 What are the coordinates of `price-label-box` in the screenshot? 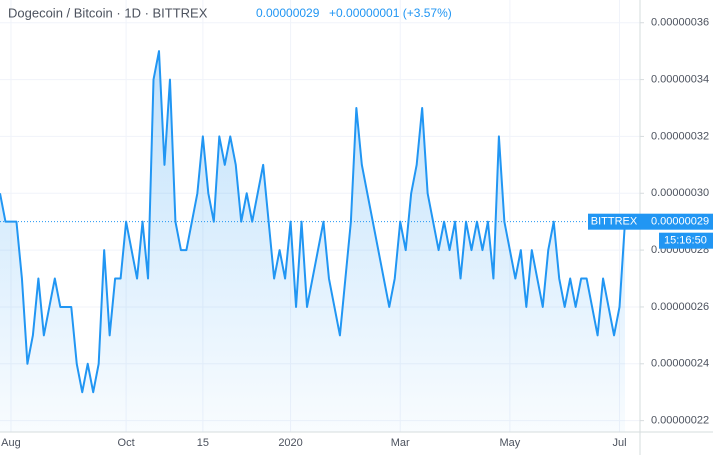 It's located at (676, 221).